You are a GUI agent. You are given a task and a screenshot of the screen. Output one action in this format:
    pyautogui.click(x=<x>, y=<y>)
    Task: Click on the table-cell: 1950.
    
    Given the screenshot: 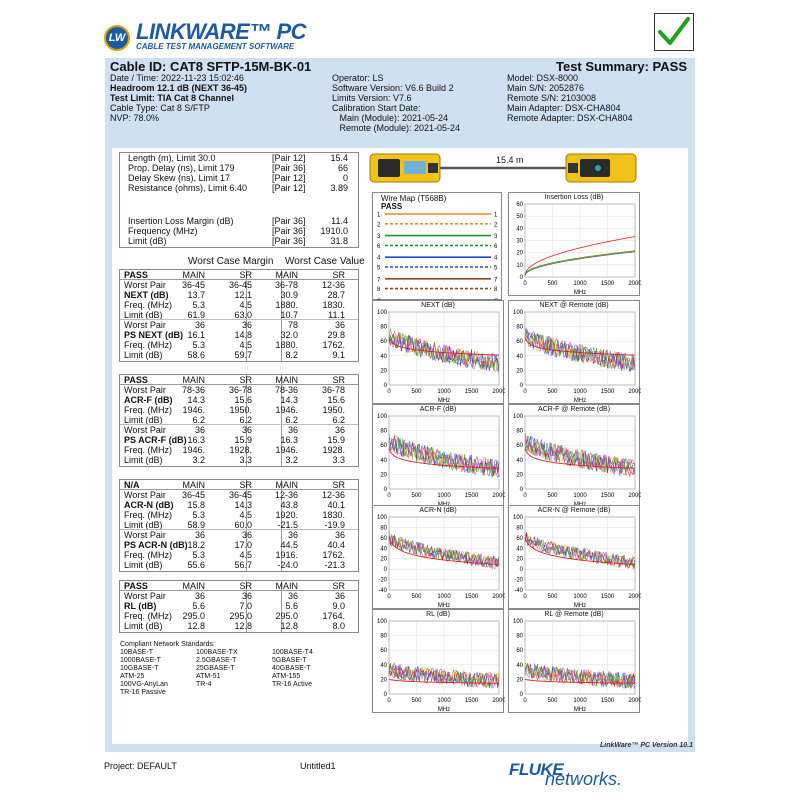 What is the action you would take?
    pyautogui.click(x=240, y=410)
    